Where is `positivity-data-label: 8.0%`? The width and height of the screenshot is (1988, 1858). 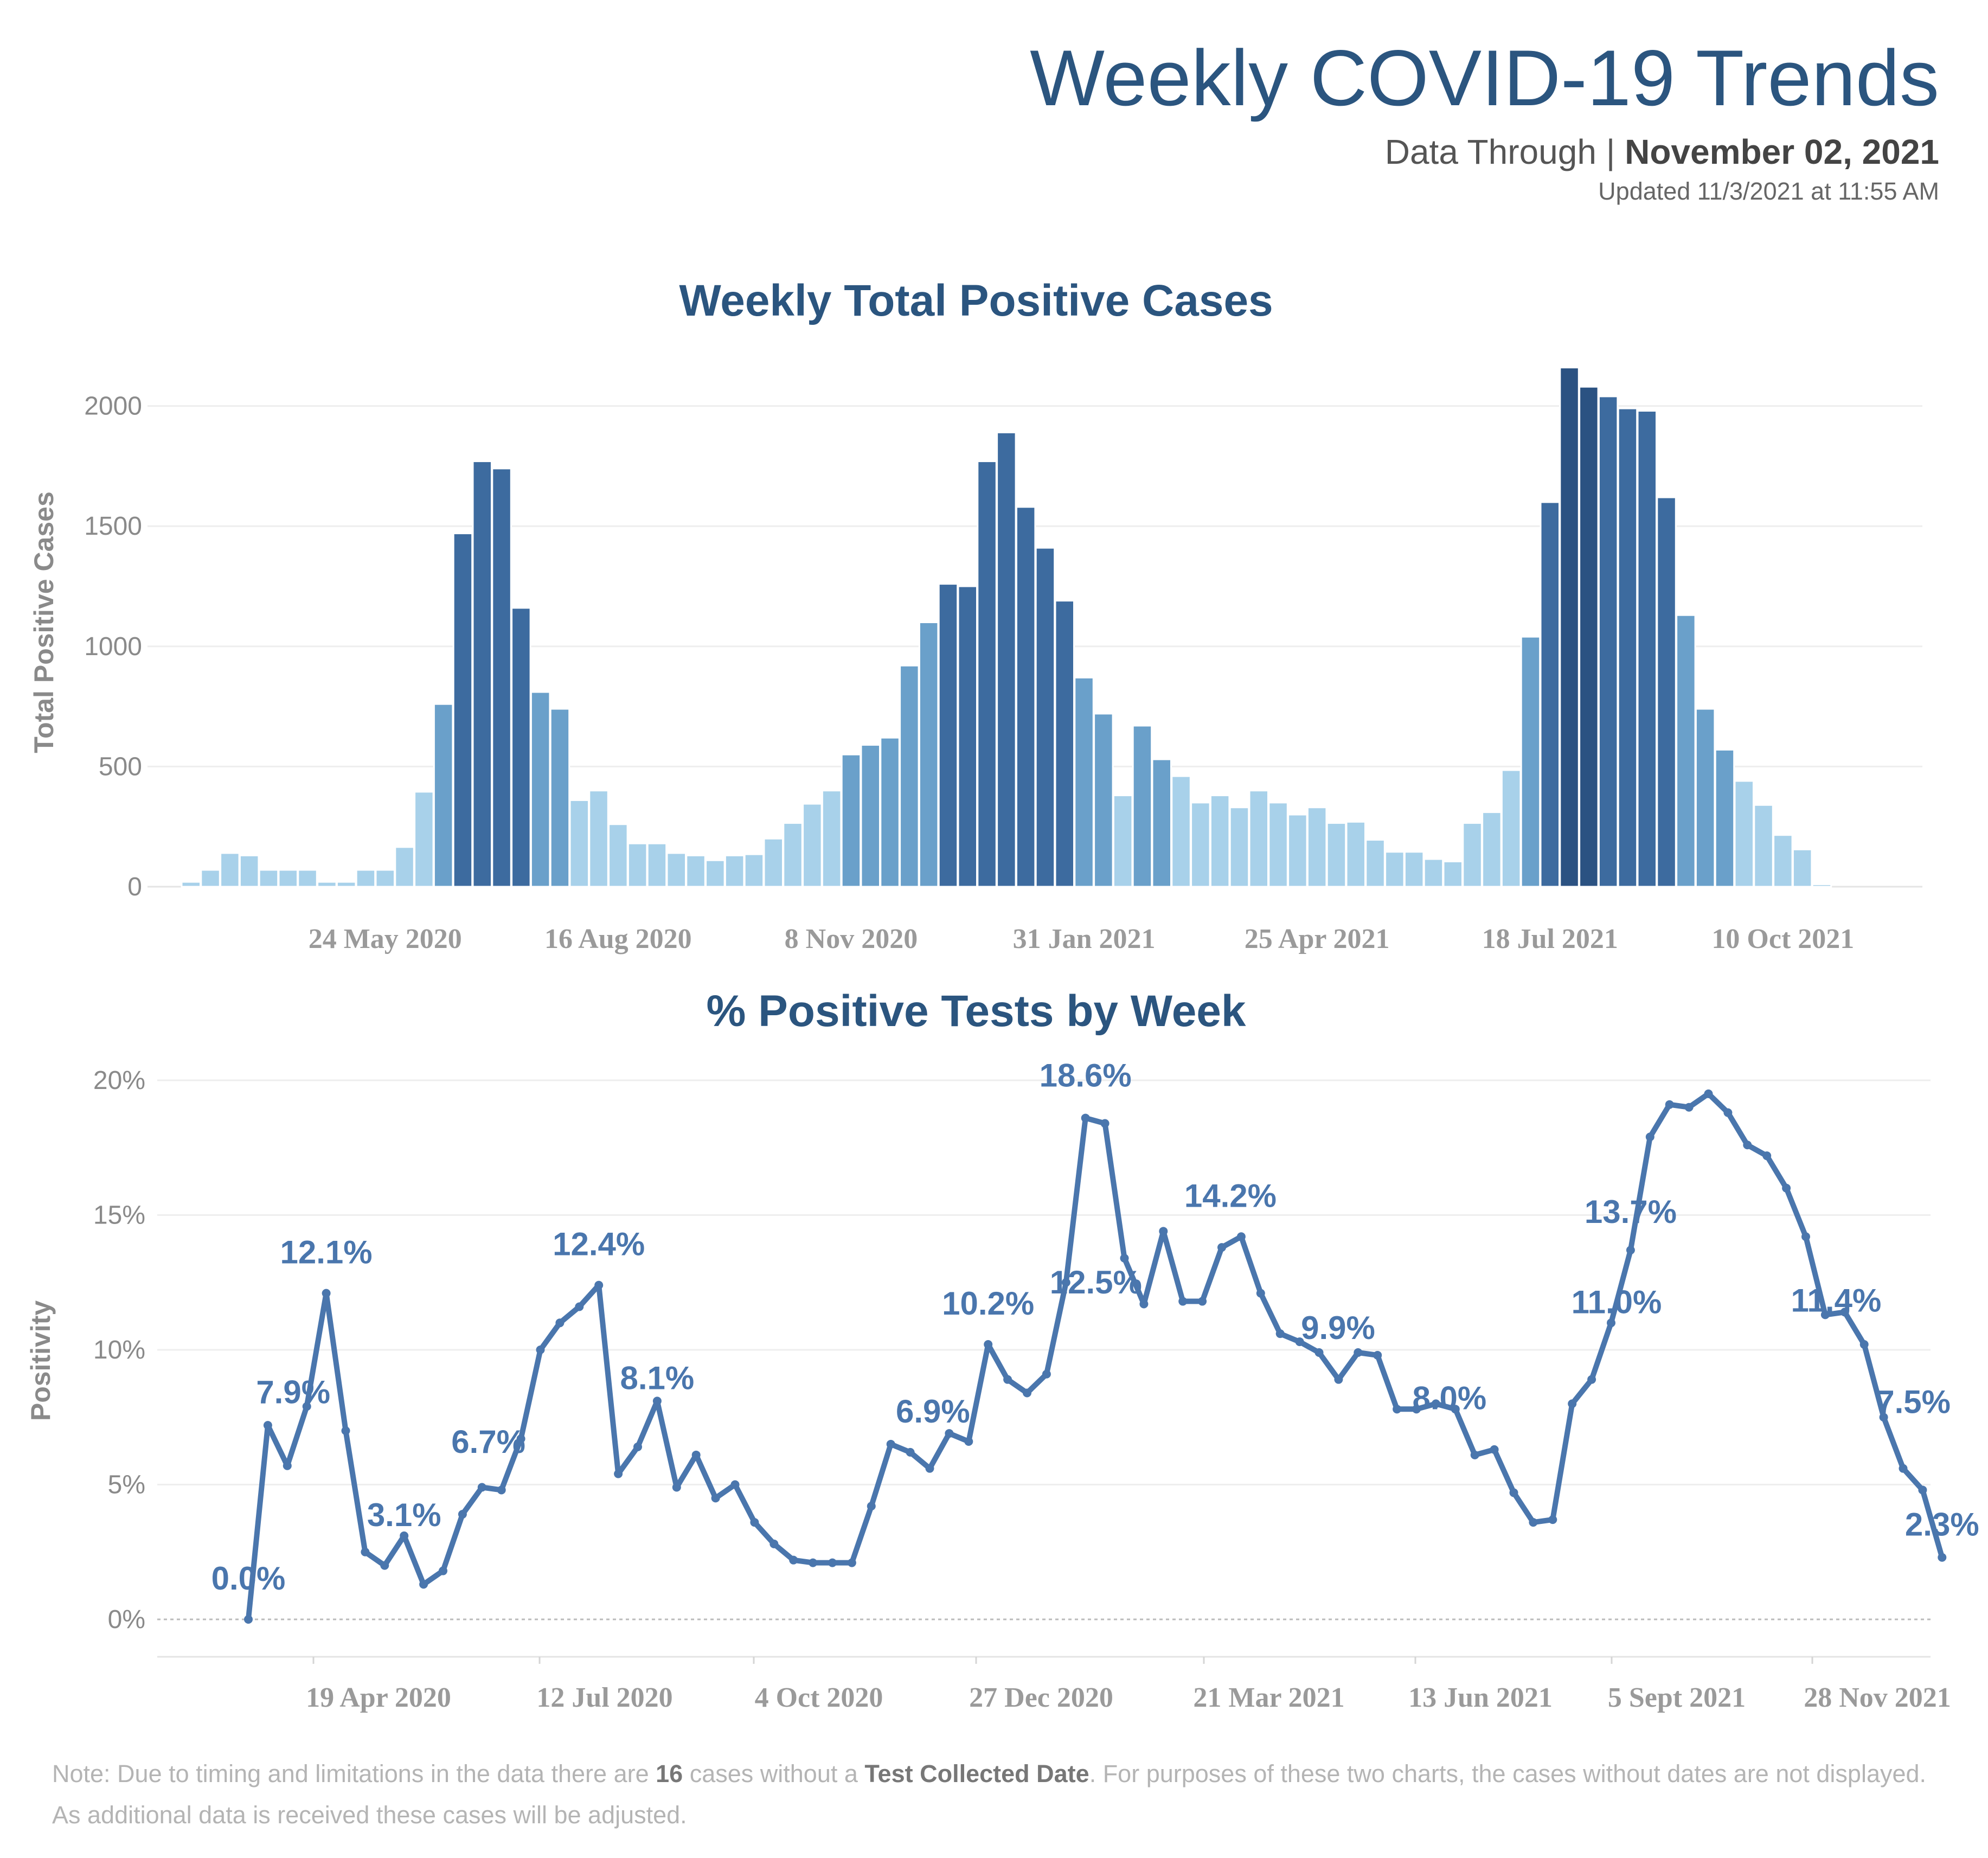
positivity-data-label: 8.0% is located at coordinates (1450, 1398).